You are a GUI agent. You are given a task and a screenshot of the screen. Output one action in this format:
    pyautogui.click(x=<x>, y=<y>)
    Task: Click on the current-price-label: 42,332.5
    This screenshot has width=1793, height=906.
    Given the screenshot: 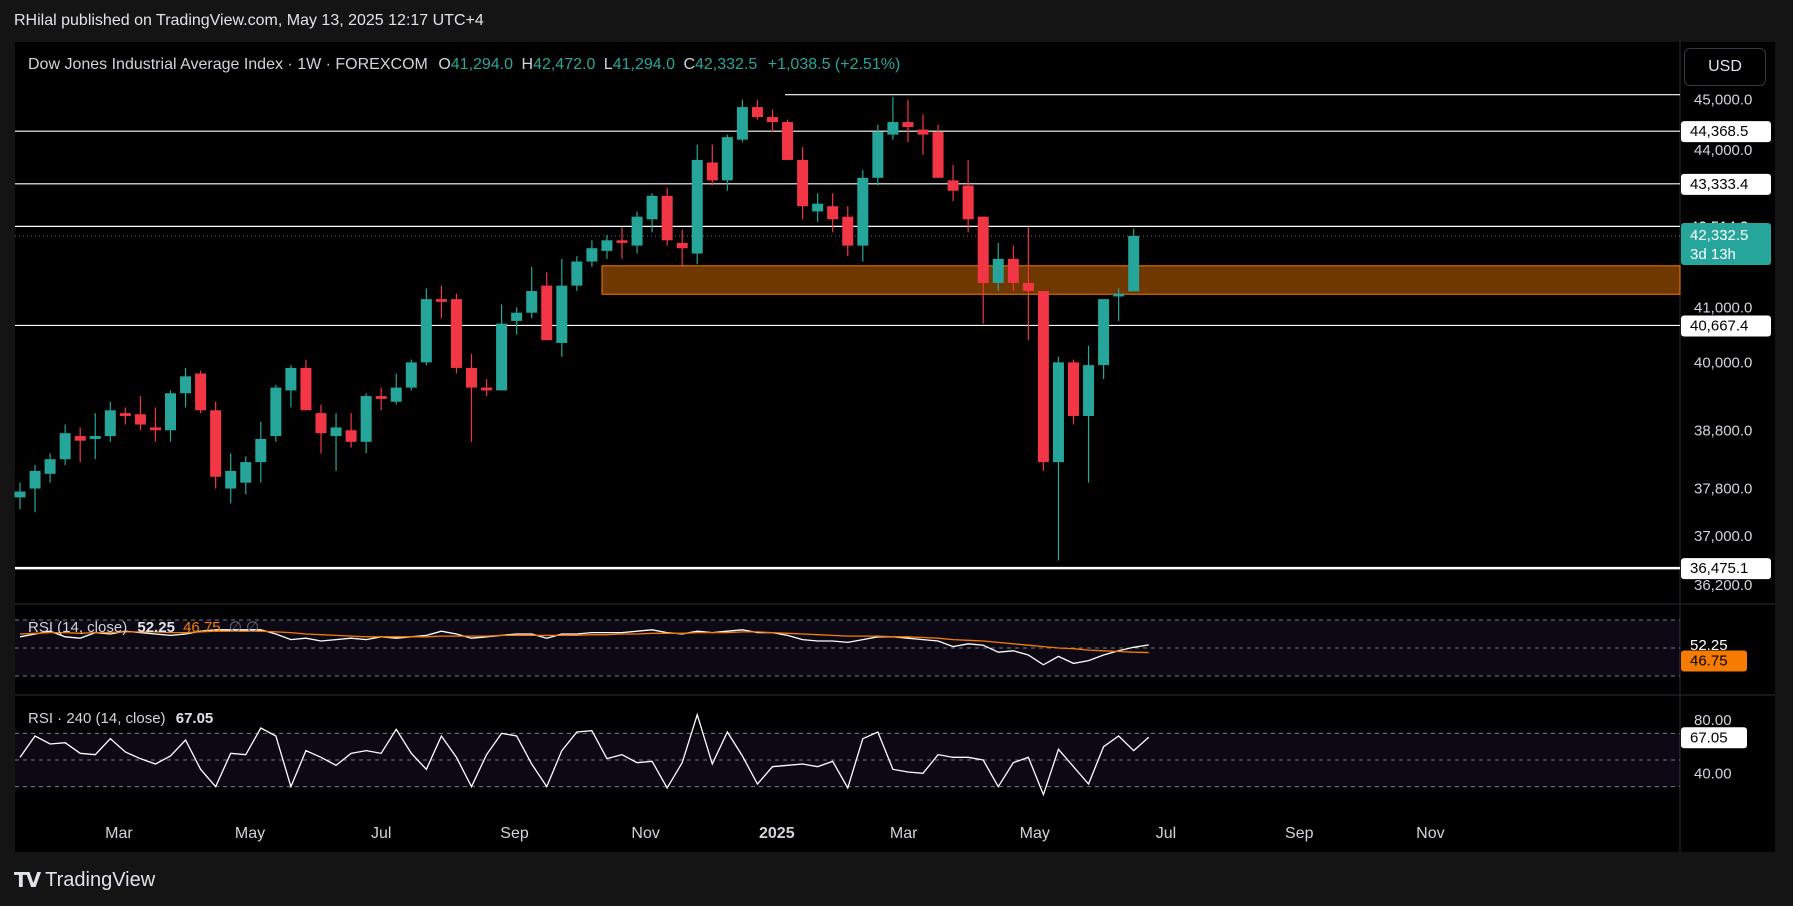 What is the action you would take?
    pyautogui.click(x=1719, y=235)
    